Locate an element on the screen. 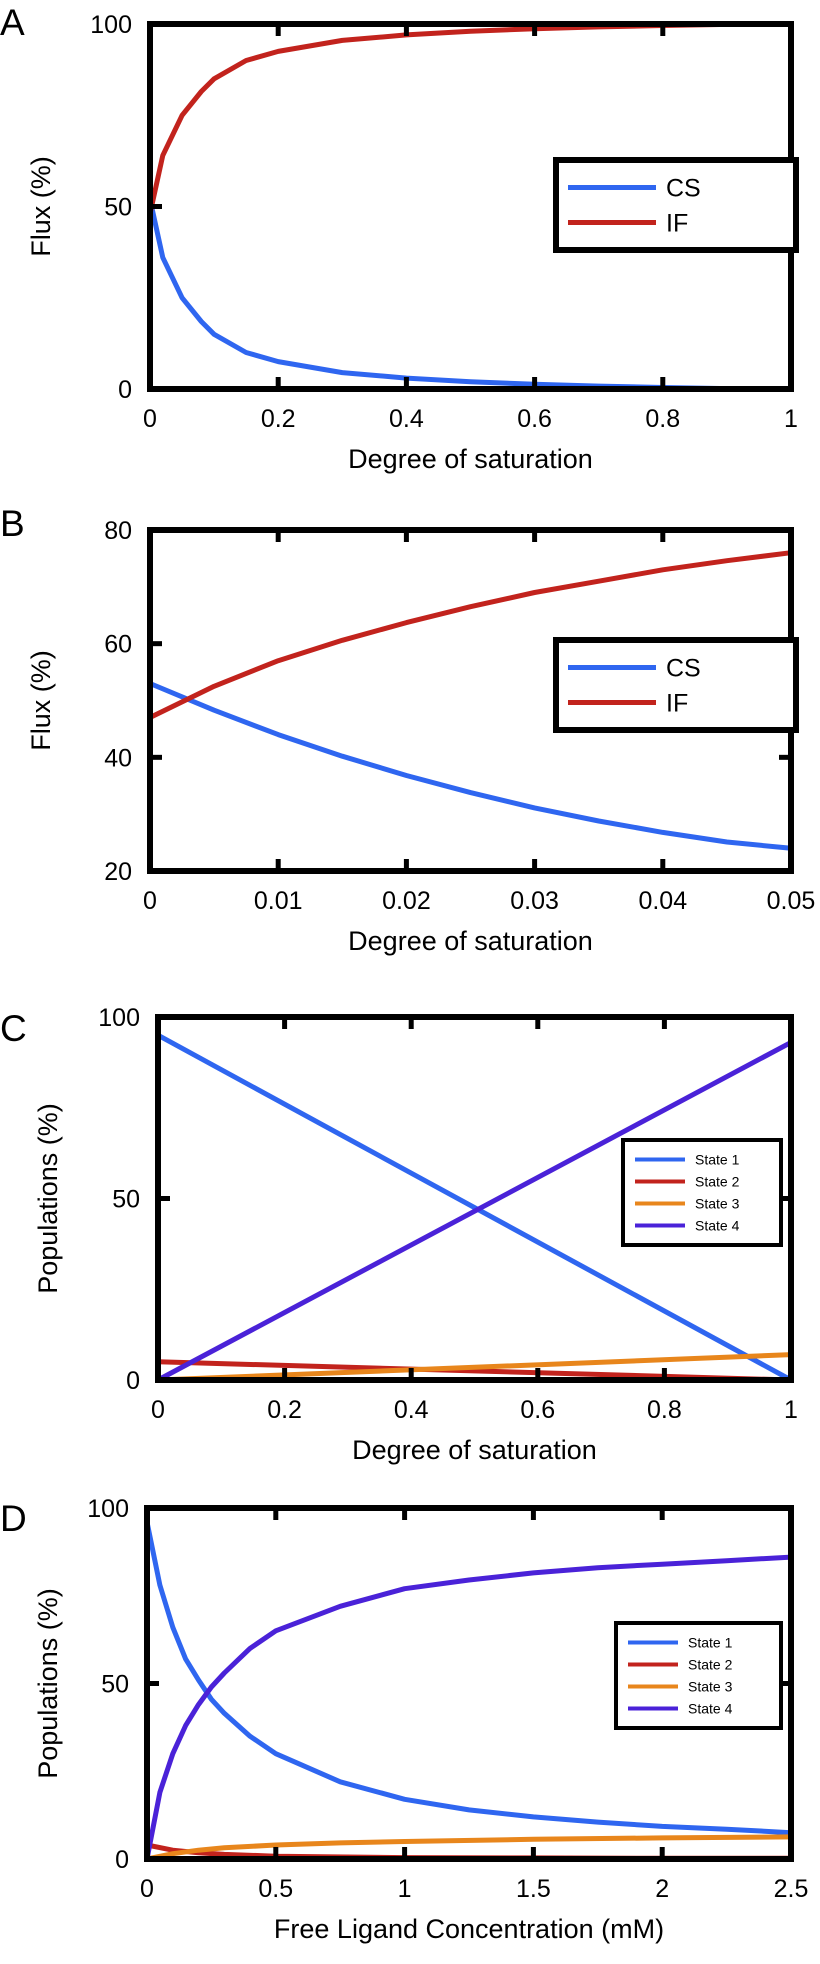 This screenshot has width=820, height=1964. panel-letter-d: D is located at coordinates (13, 1518).